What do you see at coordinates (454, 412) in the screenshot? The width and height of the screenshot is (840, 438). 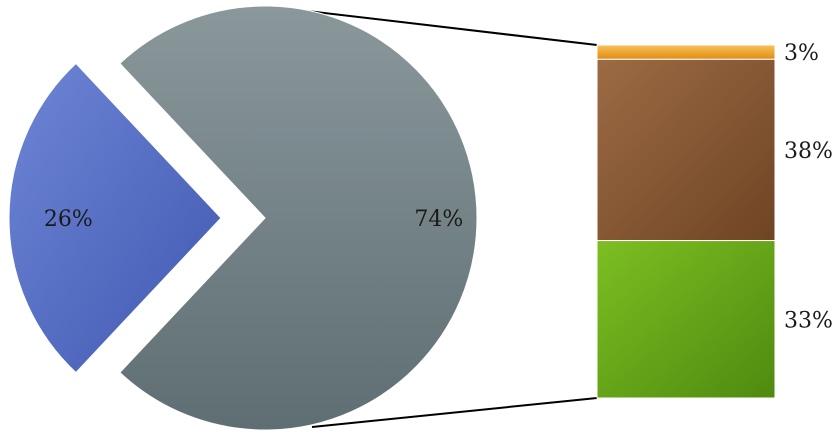 I see `connector-line-bottom` at bounding box center [454, 412].